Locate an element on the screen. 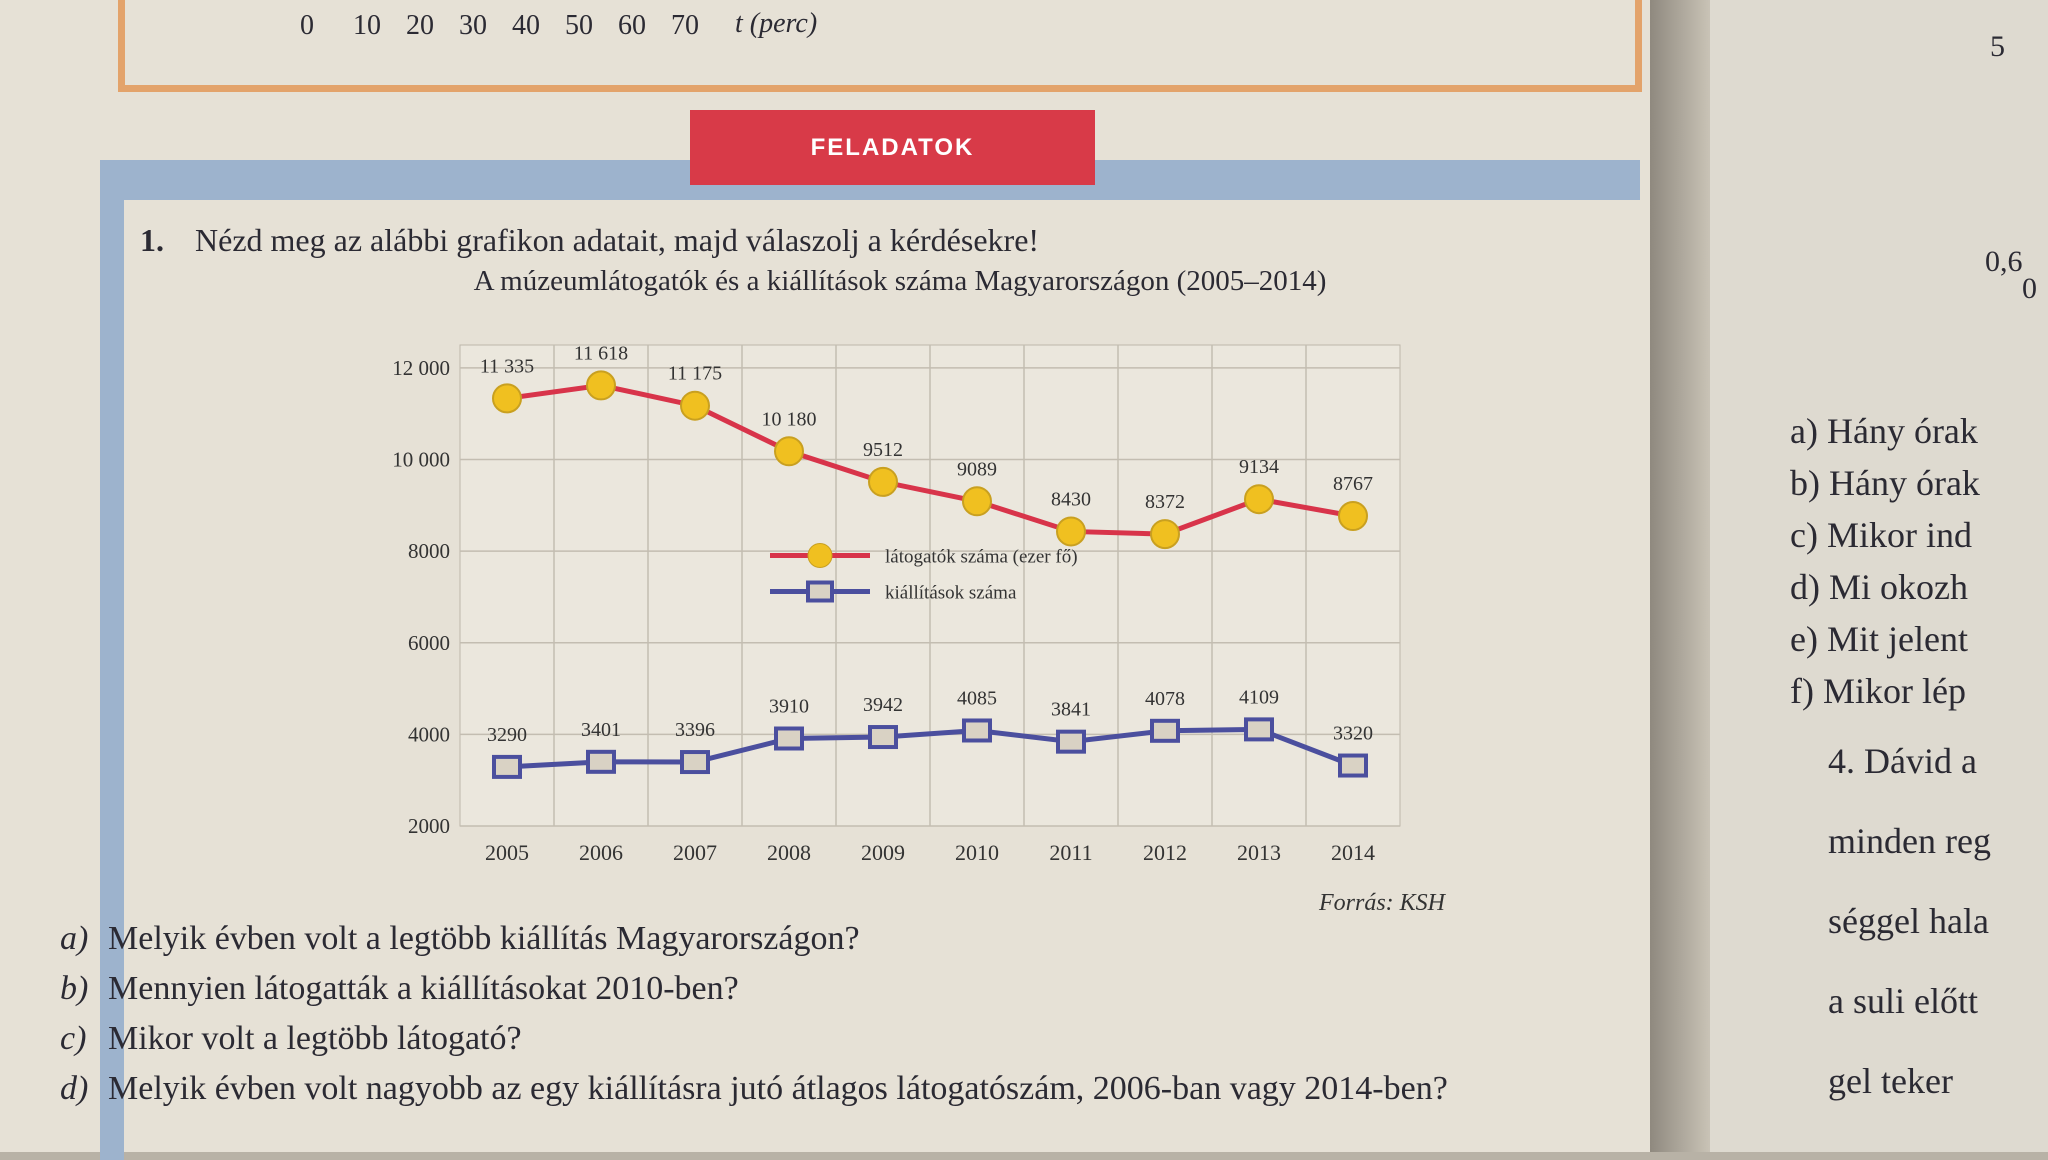 This screenshot has height=1160, width=2048. top-tick-label: 50 is located at coordinates (579, 25).